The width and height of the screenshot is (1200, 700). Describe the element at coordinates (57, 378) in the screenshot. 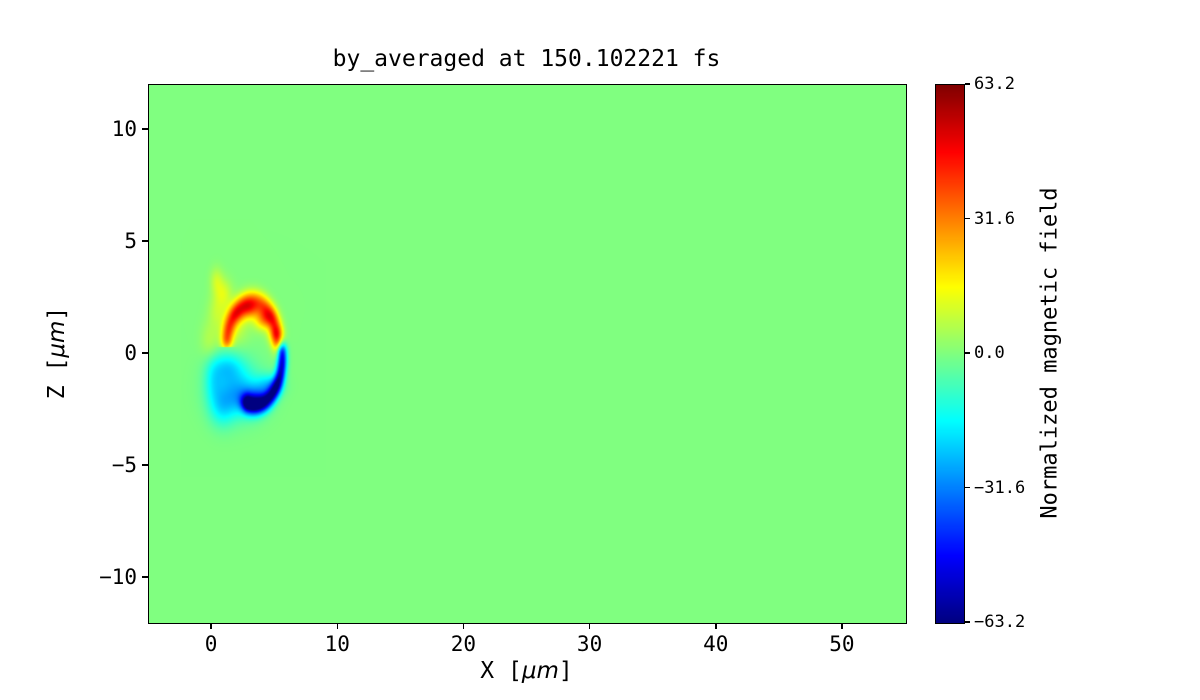

I see `z-axis-label-pre: Z [` at that location.